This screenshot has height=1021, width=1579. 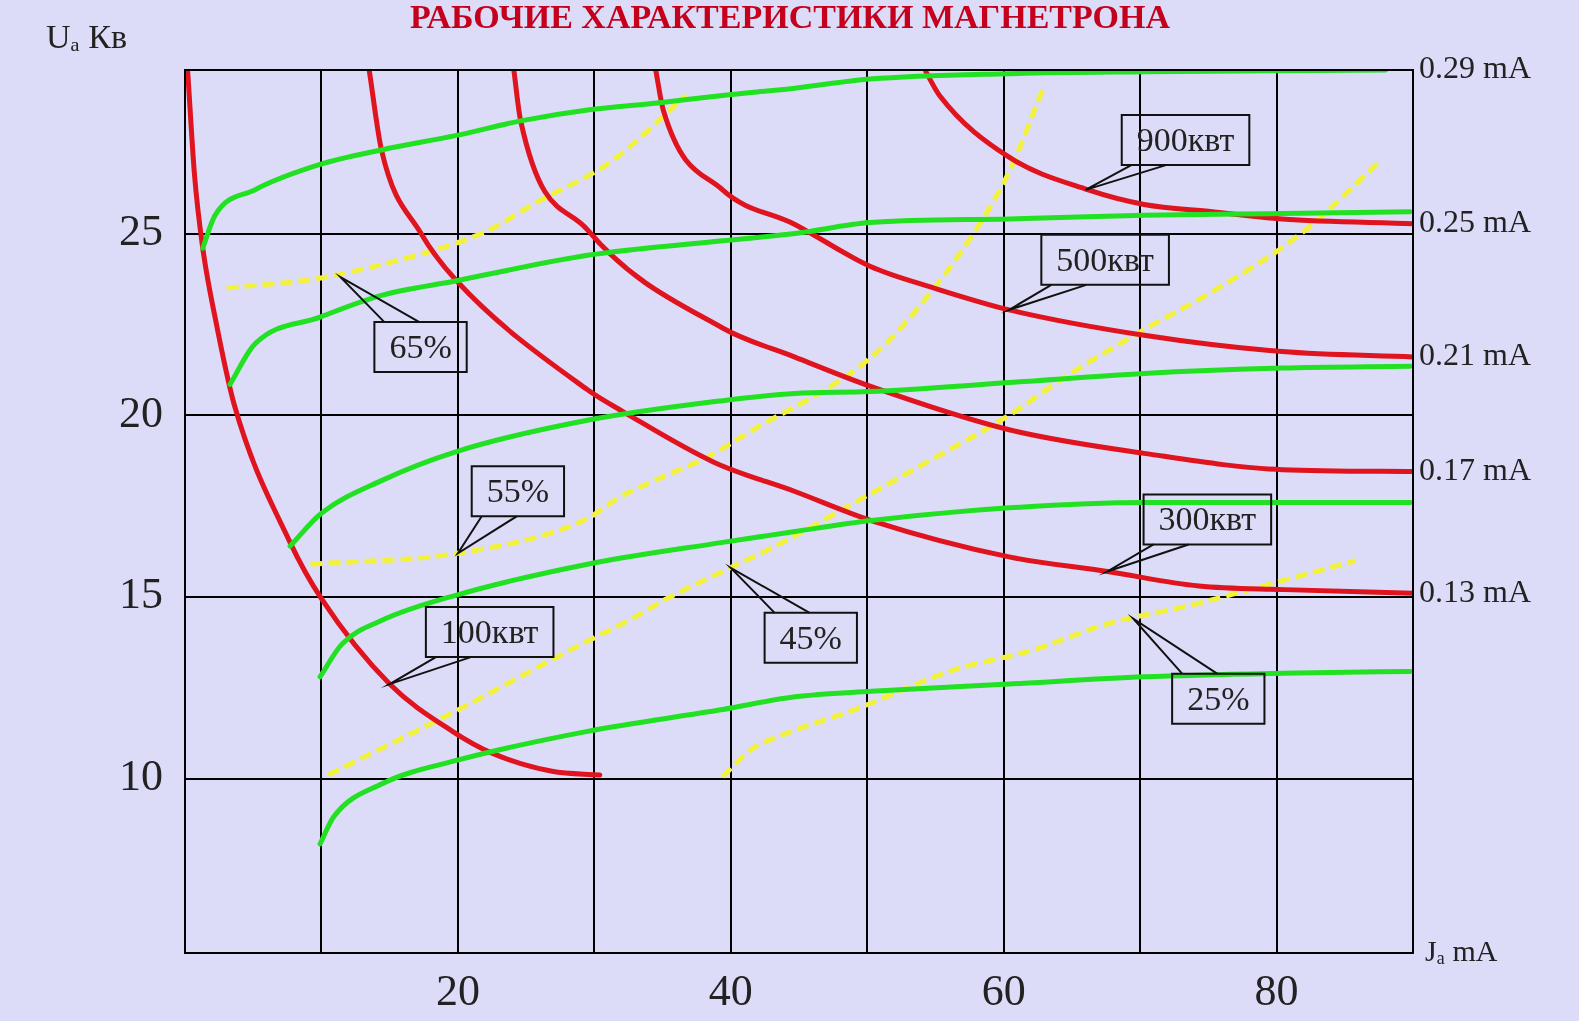 I want to click on y-tick-label: 10, so click(x=141, y=776).